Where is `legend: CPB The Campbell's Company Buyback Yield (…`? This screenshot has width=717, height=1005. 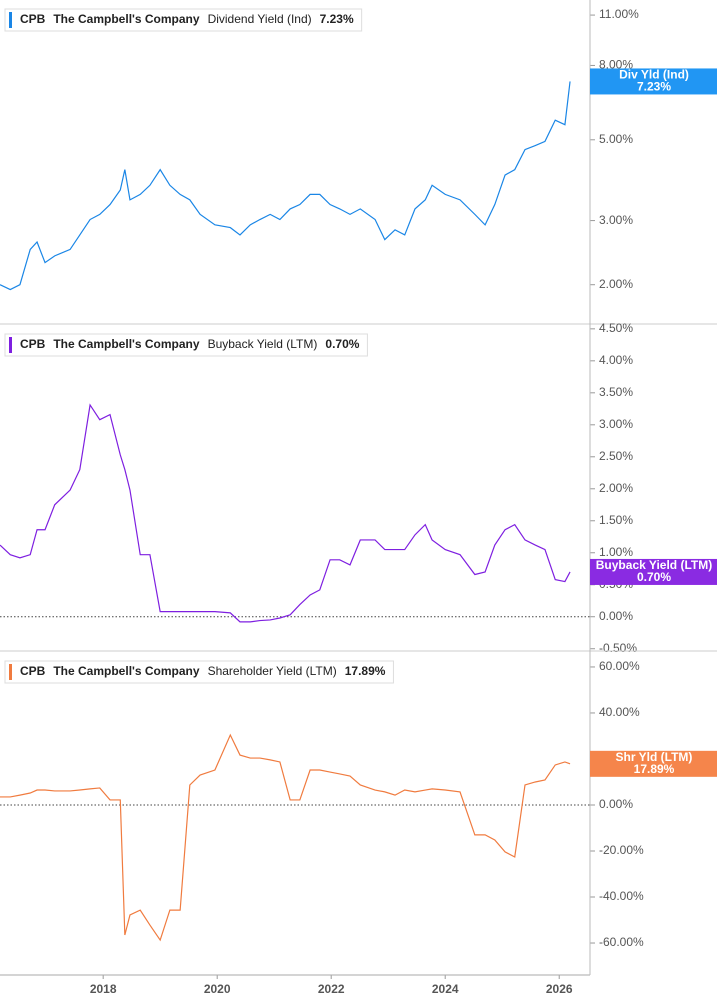
legend: CPB The Campbell's Company Buyback Yield (… is located at coordinates (186, 345).